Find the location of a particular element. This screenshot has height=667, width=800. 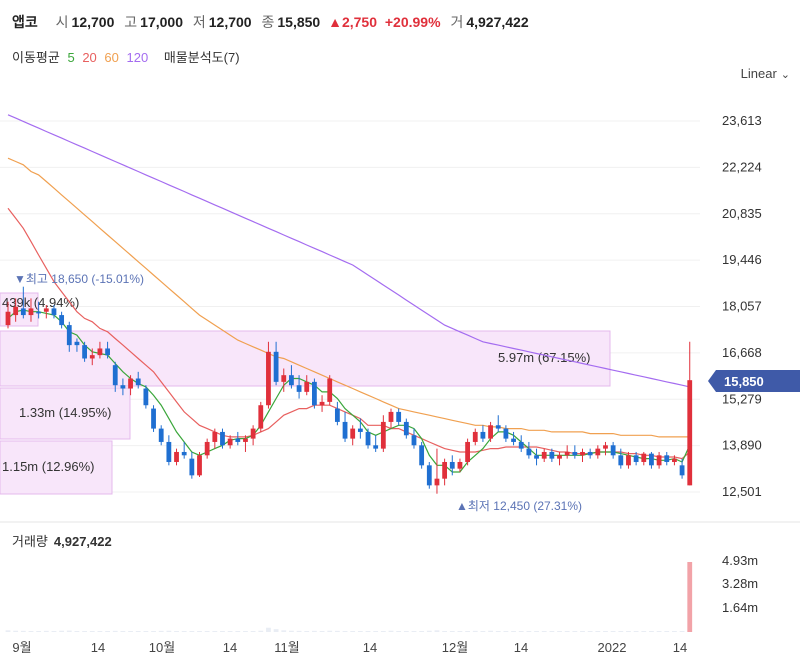

open-value: 12,700 is located at coordinates (93, 22).